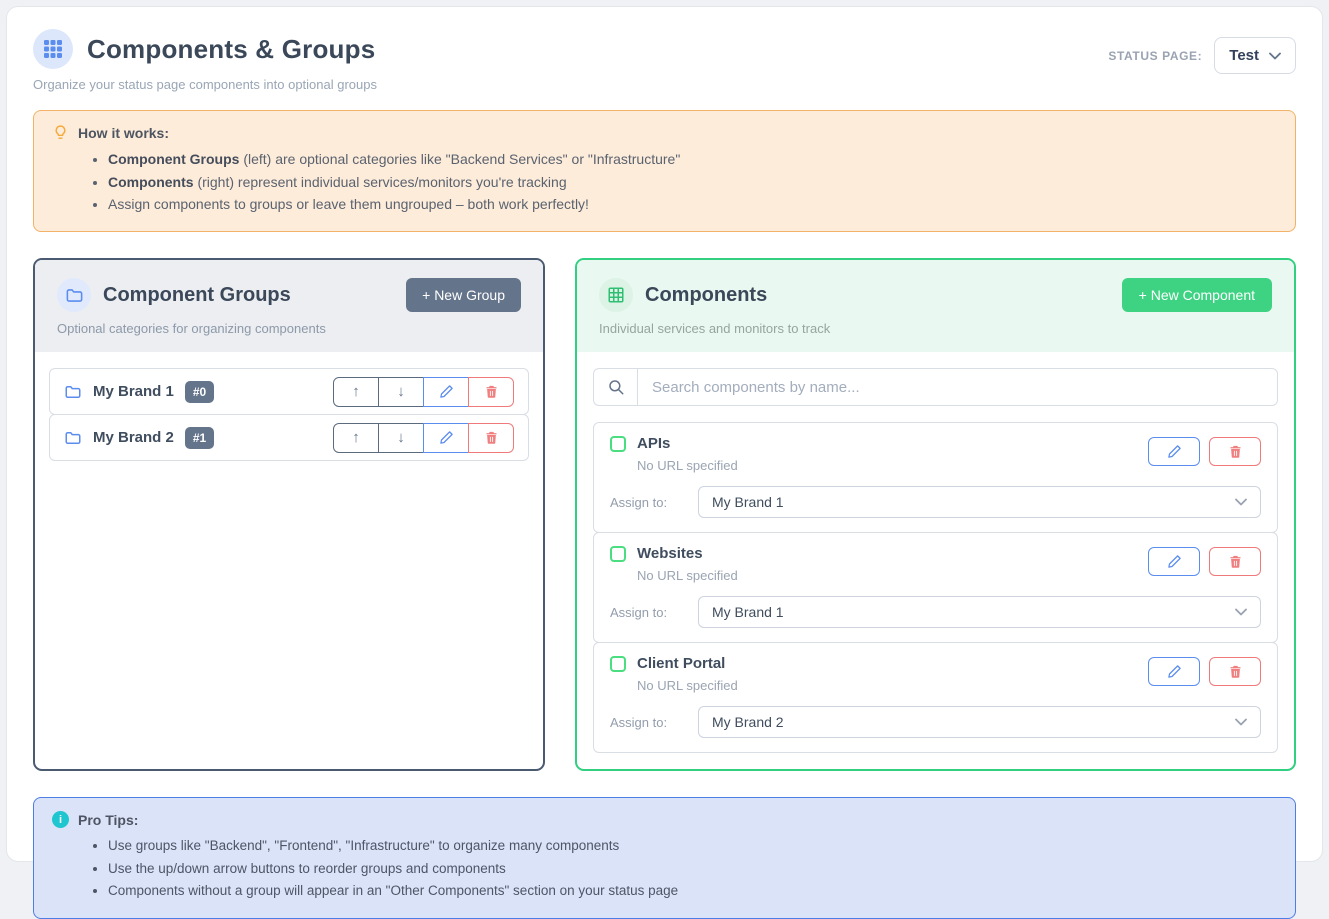 This screenshot has width=1329, height=919. What do you see at coordinates (654, 444) in the screenshot?
I see `component-name: APIs` at bounding box center [654, 444].